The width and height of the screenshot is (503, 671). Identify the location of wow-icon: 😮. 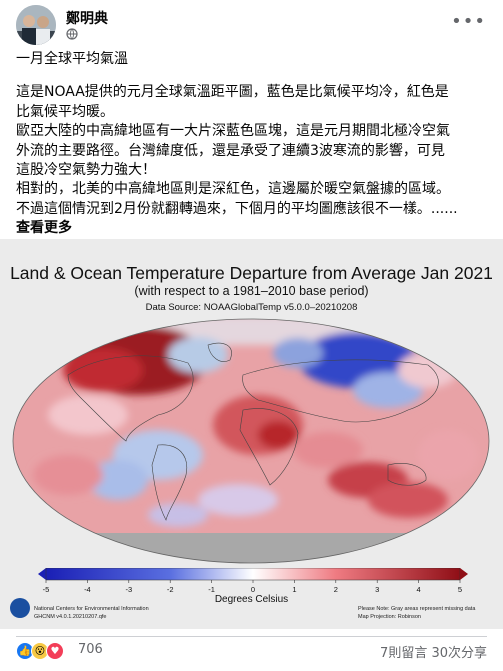
(40, 651).